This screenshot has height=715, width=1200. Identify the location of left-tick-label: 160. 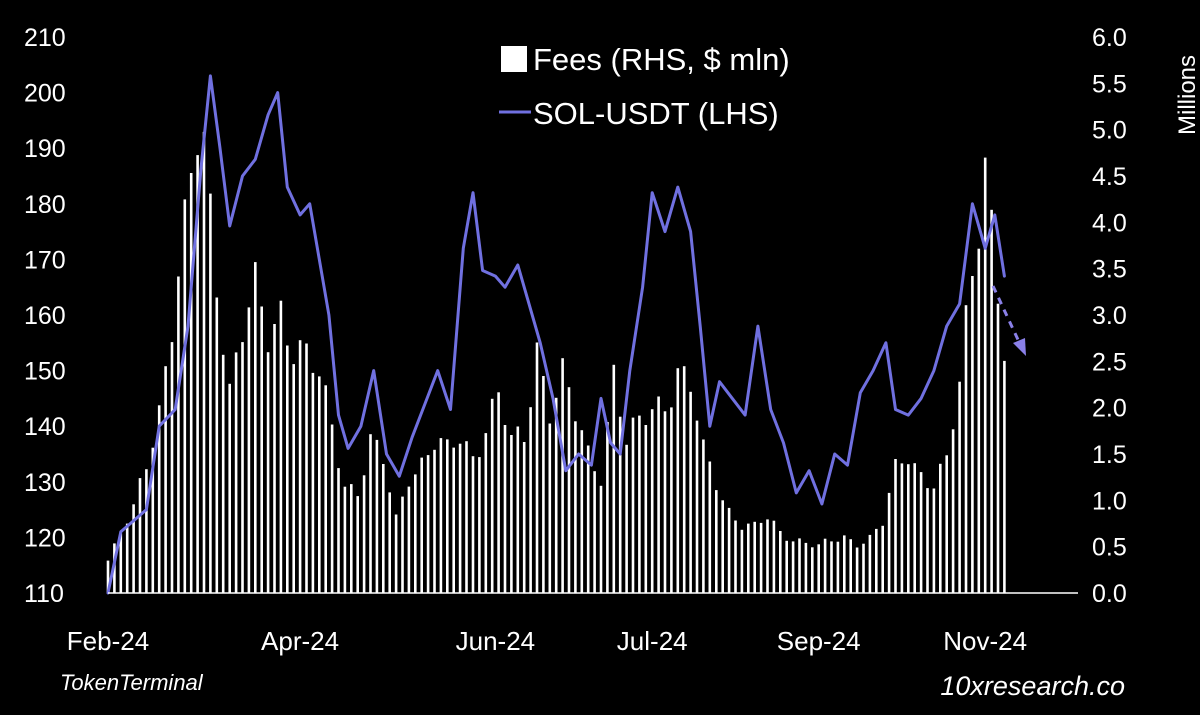
(45, 316).